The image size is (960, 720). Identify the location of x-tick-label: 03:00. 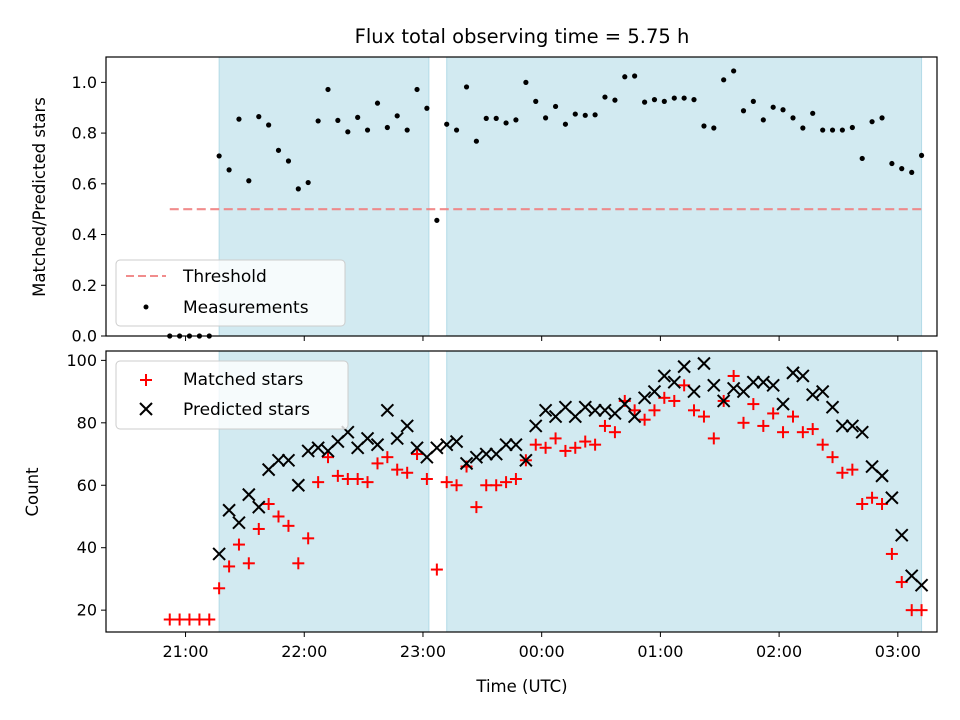
(898, 651).